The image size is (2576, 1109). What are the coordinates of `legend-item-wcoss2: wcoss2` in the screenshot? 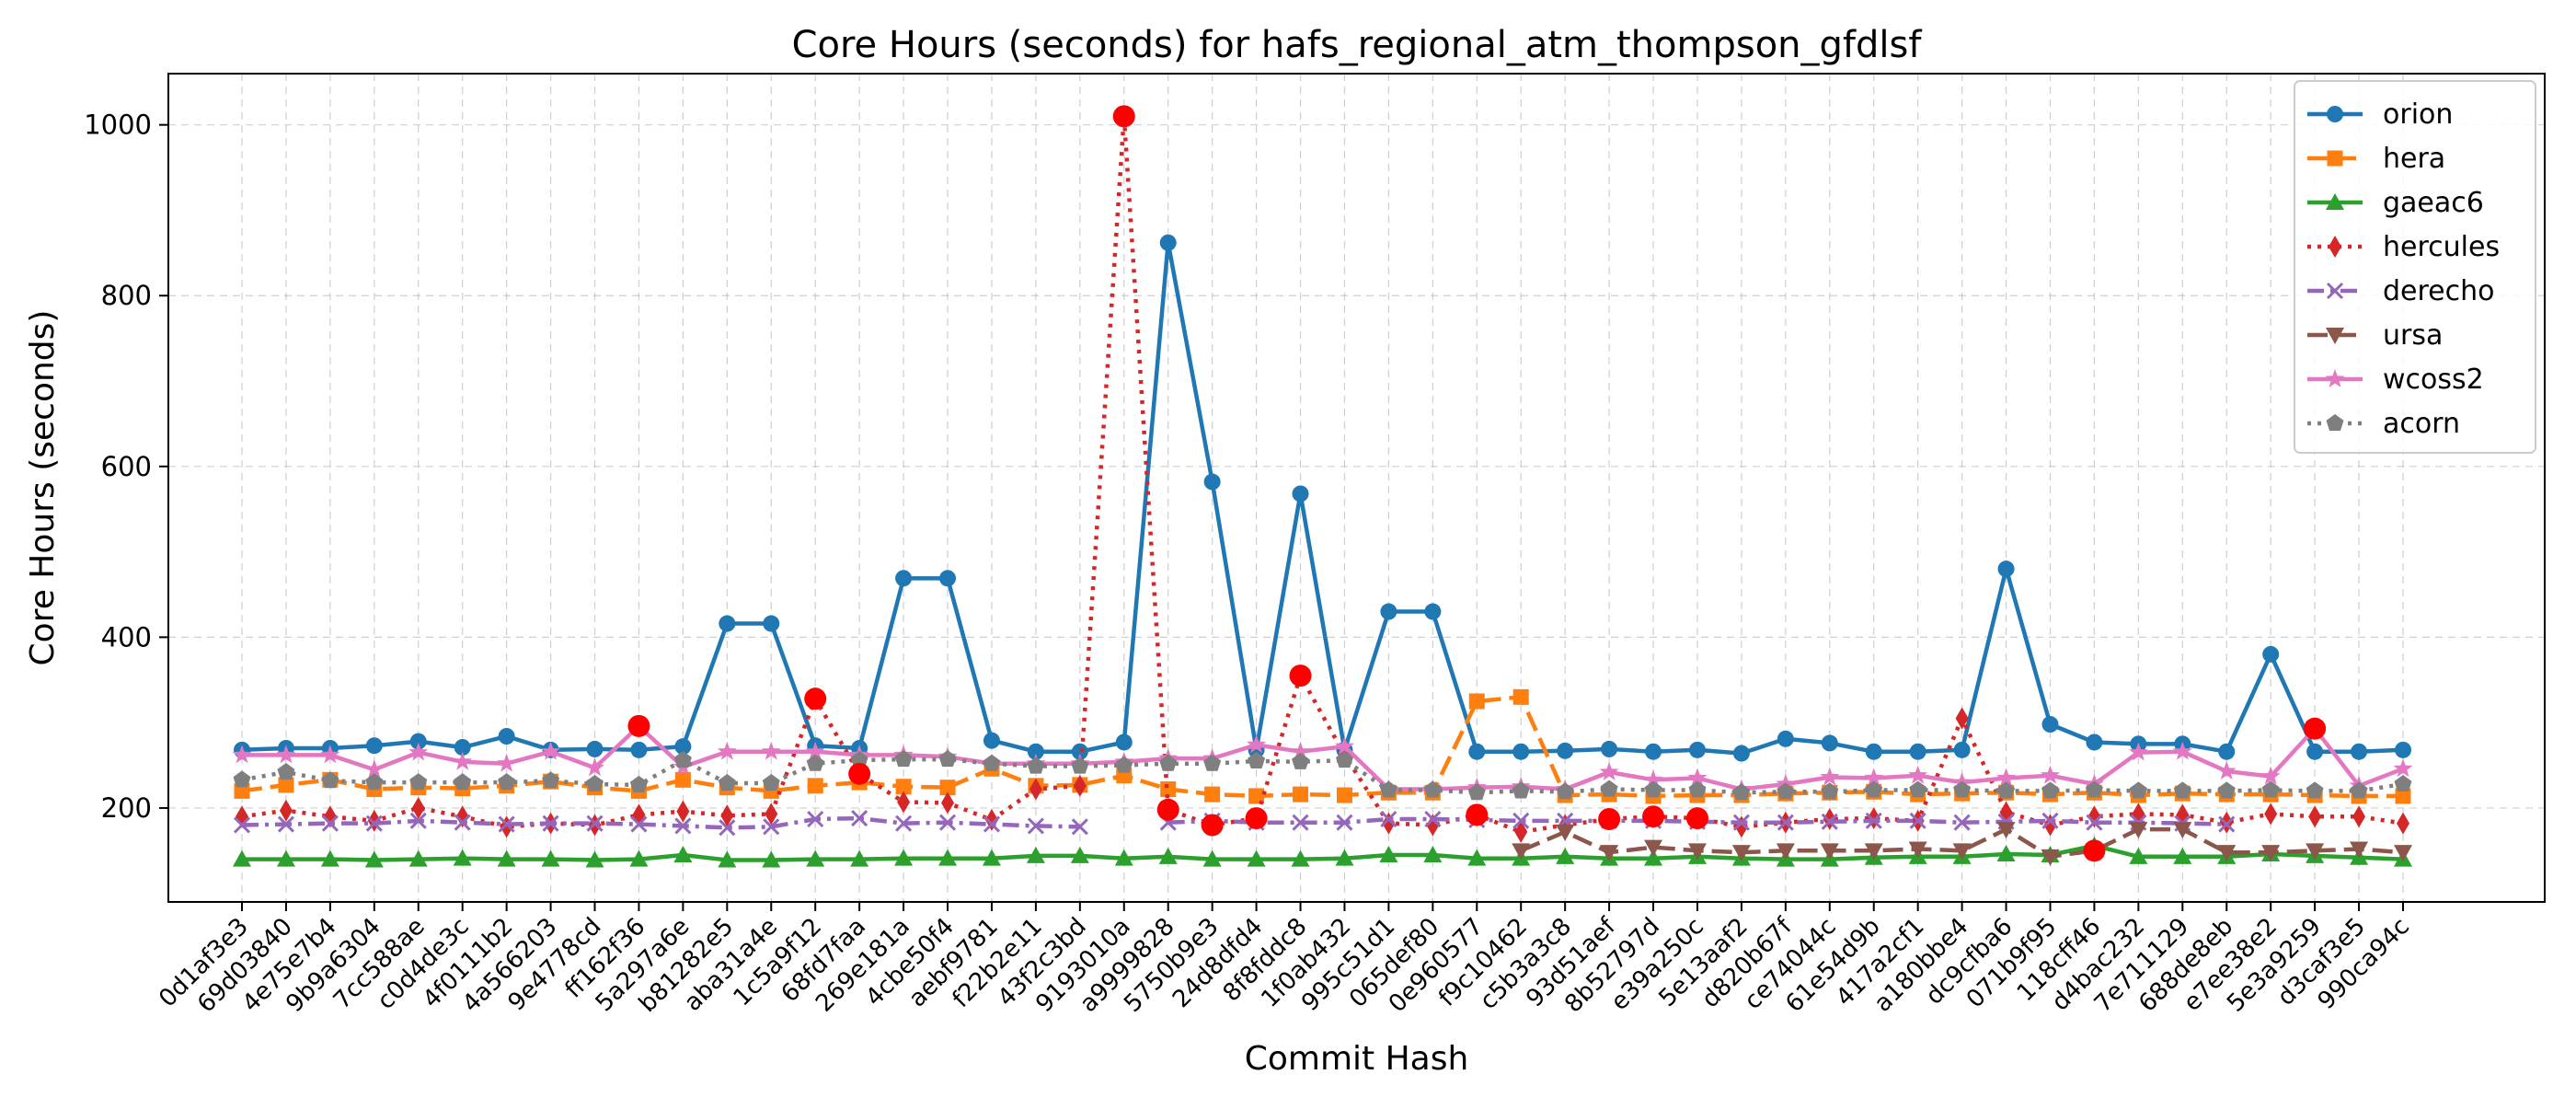 It's located at (2395, 380).